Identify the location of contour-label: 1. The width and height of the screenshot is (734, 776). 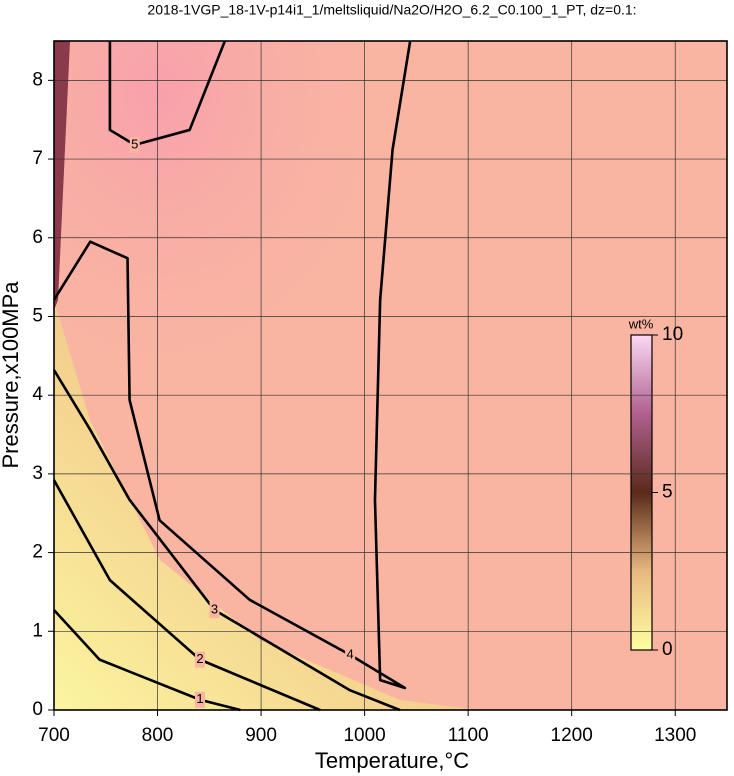
(199, 698).